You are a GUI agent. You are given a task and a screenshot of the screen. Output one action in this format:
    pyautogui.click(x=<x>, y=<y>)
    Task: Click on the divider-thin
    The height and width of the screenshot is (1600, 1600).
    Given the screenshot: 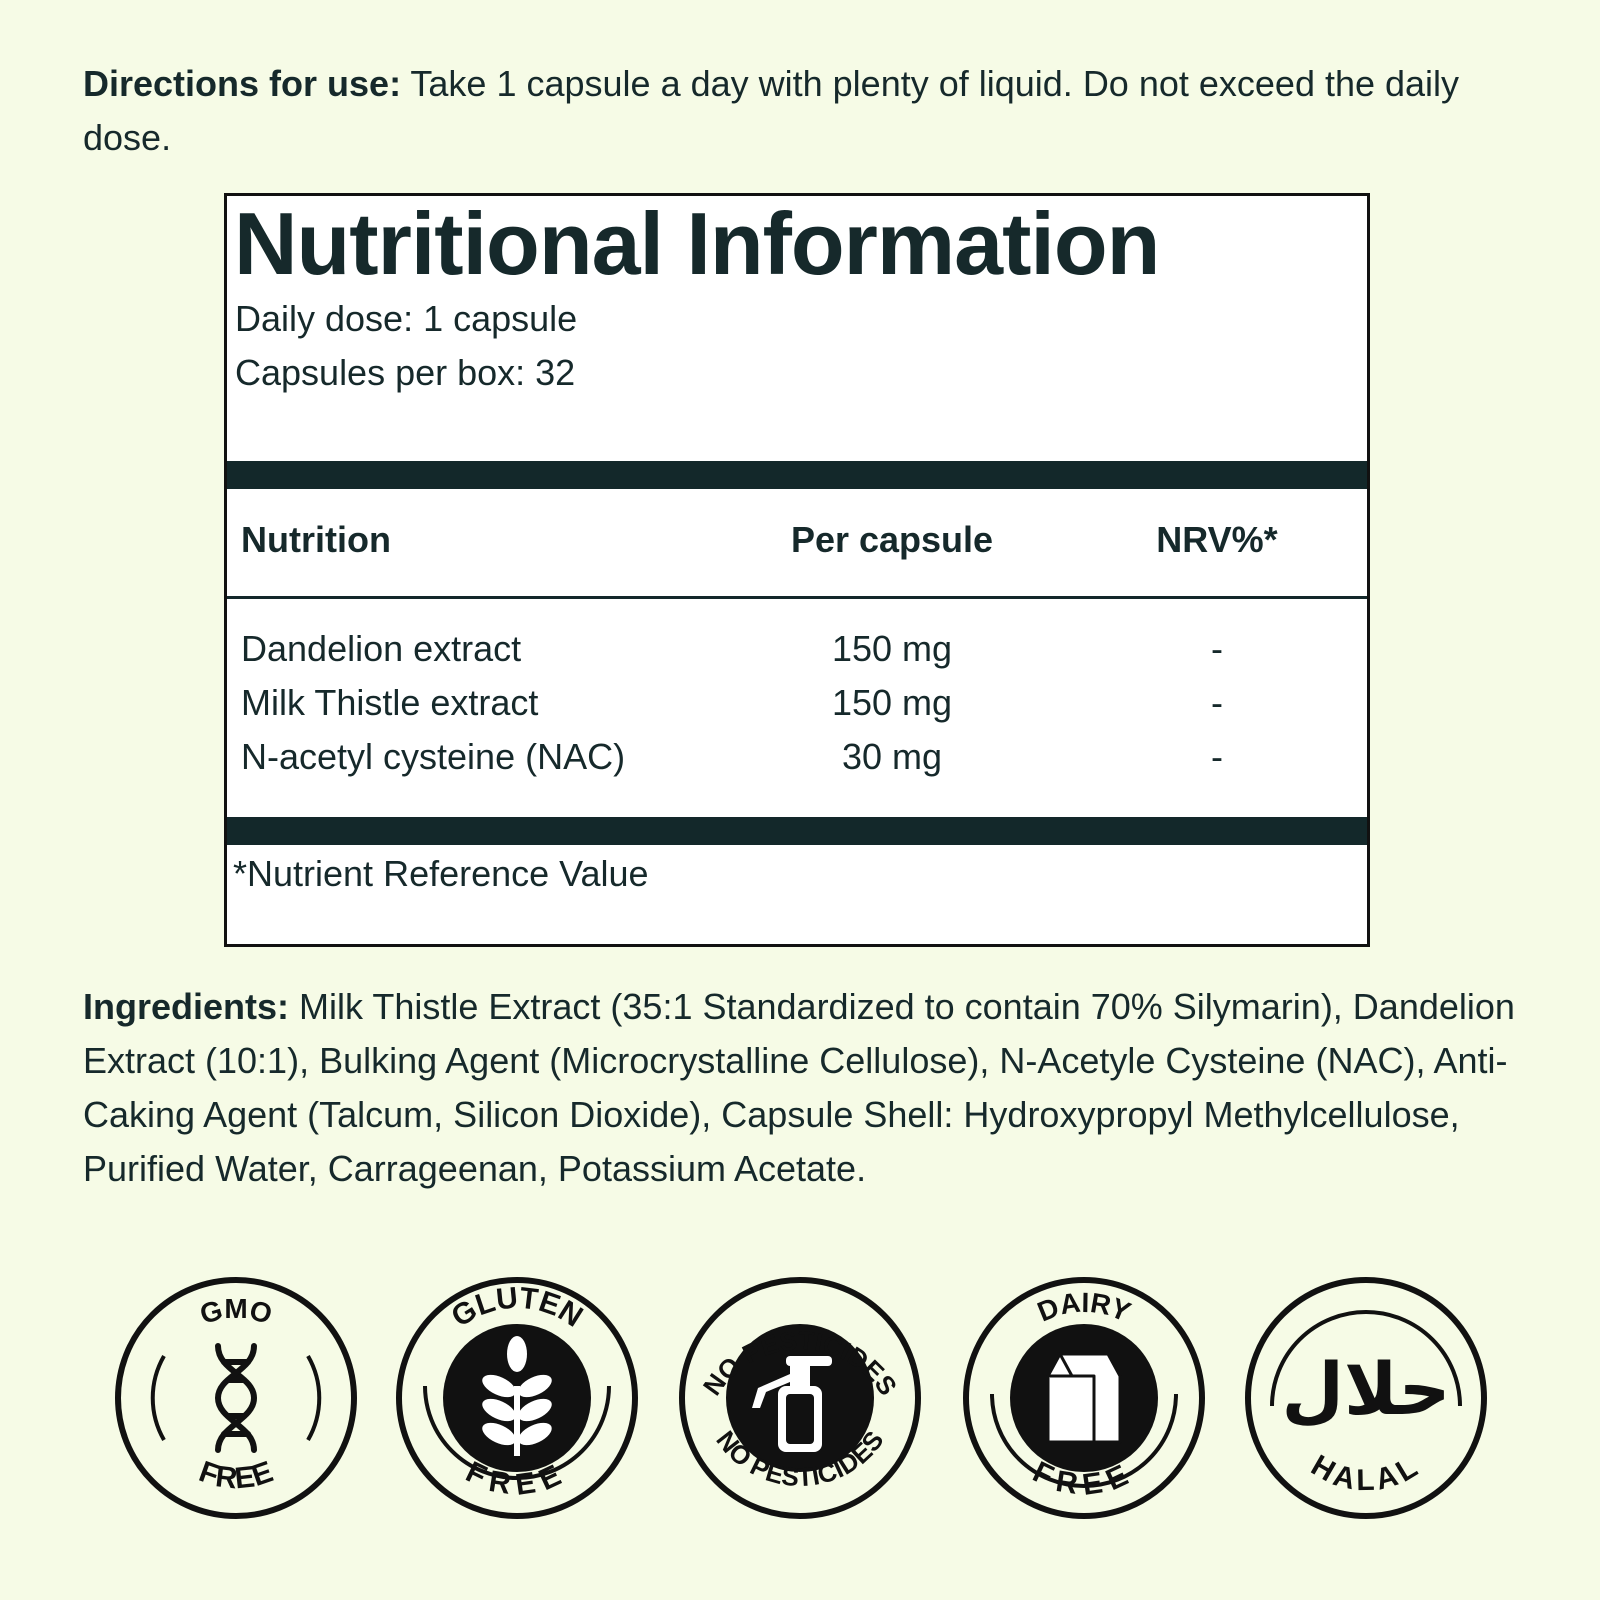 What is the action you would take?
    pyautogui.click(x=797, y=597)
    